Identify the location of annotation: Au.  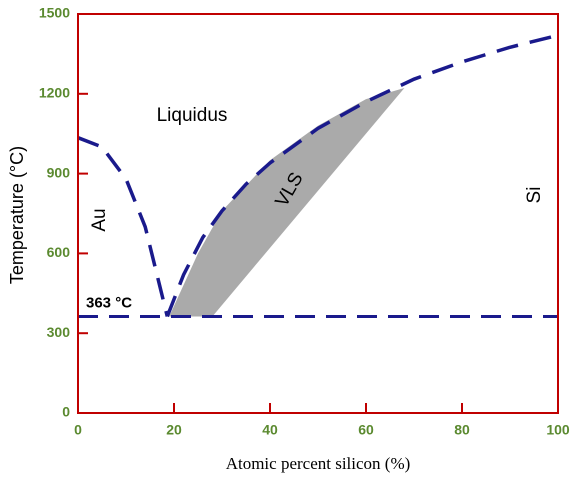
(99, 219).